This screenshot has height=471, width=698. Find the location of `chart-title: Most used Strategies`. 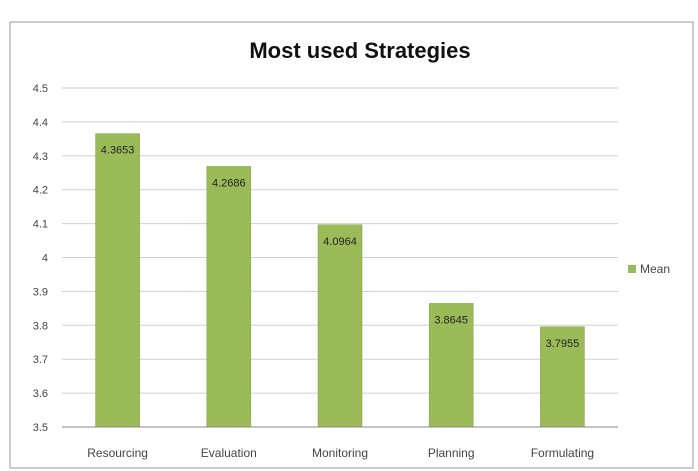

chart-title: Most used Strategies is located at coordinates (359, 50).